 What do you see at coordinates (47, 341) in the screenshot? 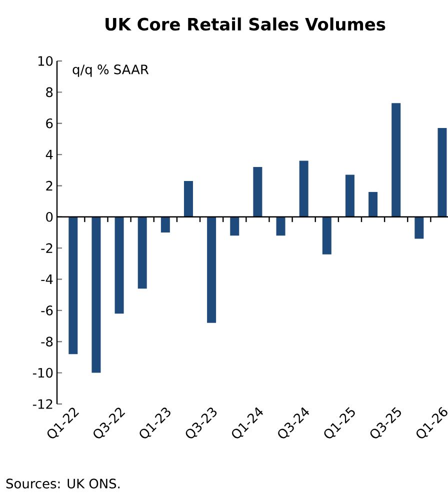
I see `y-tick-label: -8` at bounding box center [47, 341].